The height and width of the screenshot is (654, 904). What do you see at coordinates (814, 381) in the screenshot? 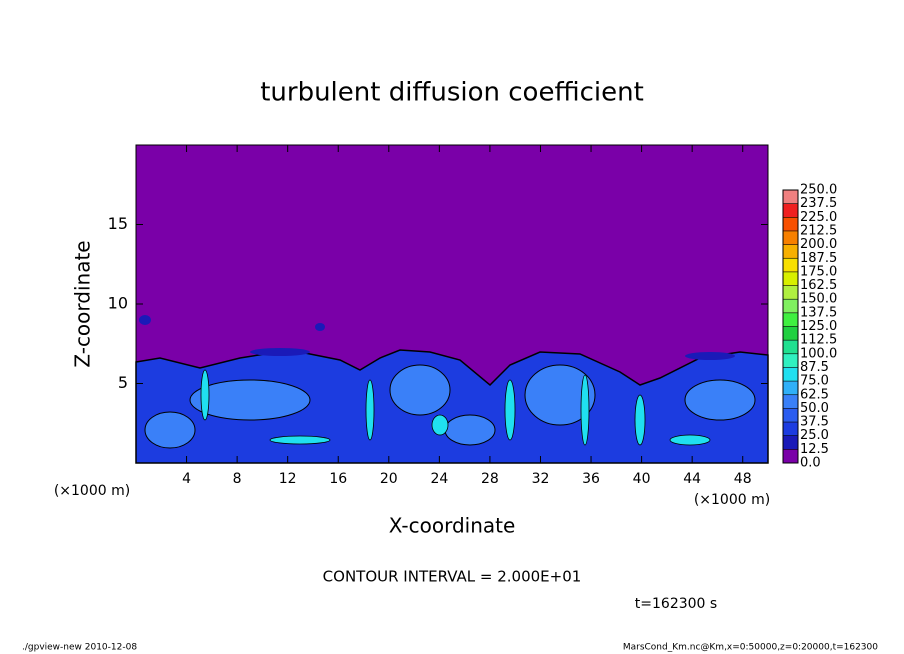
I see `colorbar-label: 75.0` at bounding box center [814, 381].